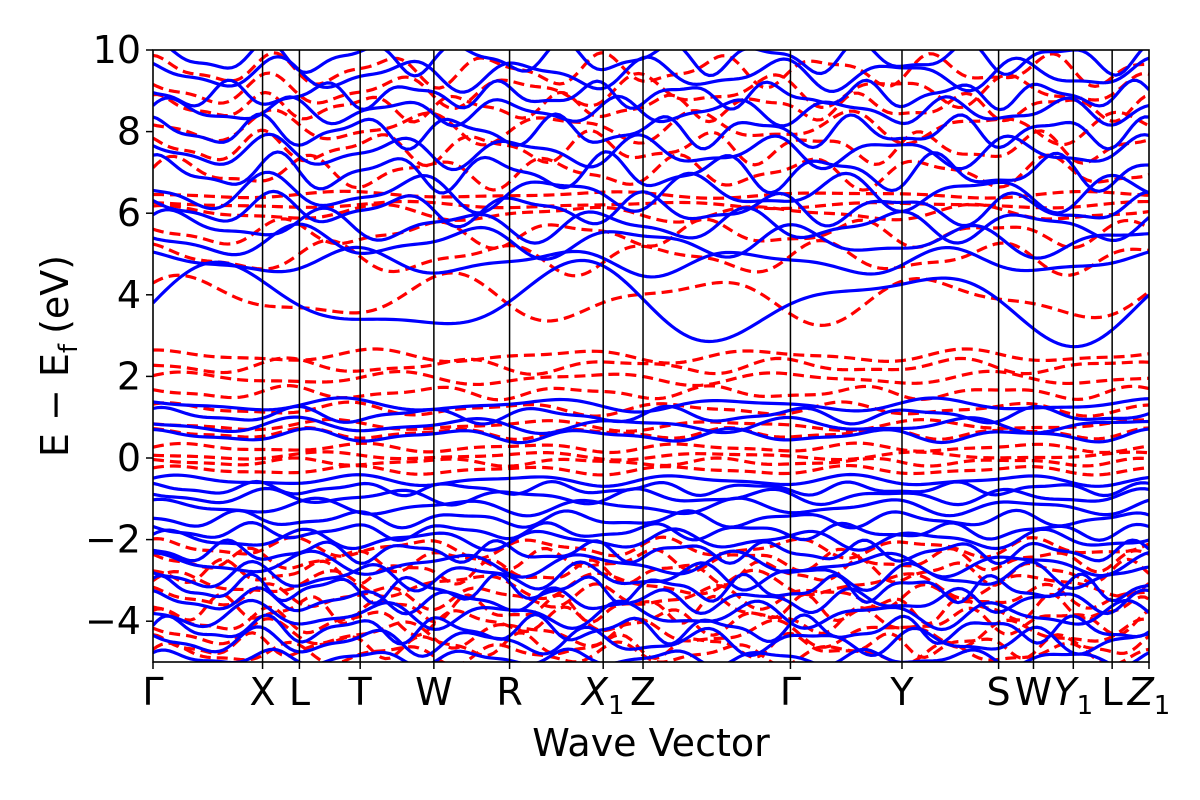 Image resolution: width=1200 pixels, height=800 pixels. What do you see at coordinates (1149, 695) in the screenshot?
I see `x-tick-label-14: Z1` at bounding box center [1149, 695].